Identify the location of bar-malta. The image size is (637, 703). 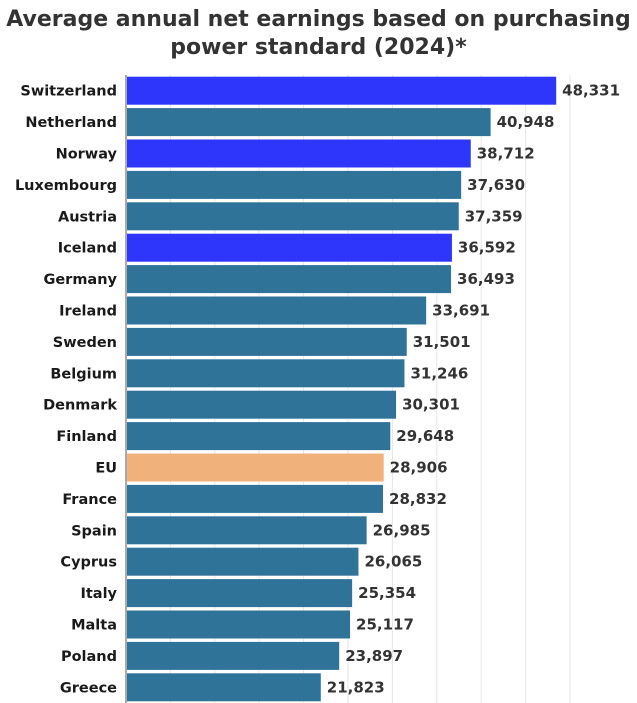
(239, 624).